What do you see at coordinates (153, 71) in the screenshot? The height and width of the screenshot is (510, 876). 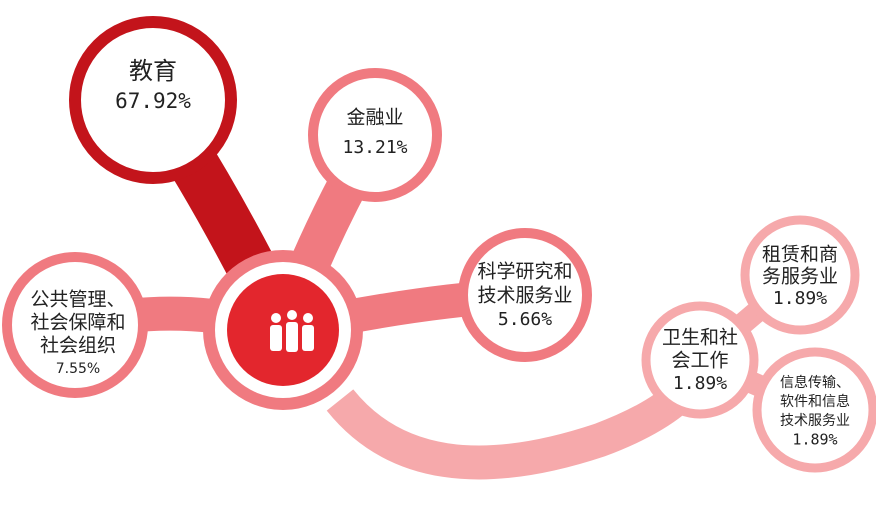 I see `node-label: 教育` at bounding box center [153, 71].